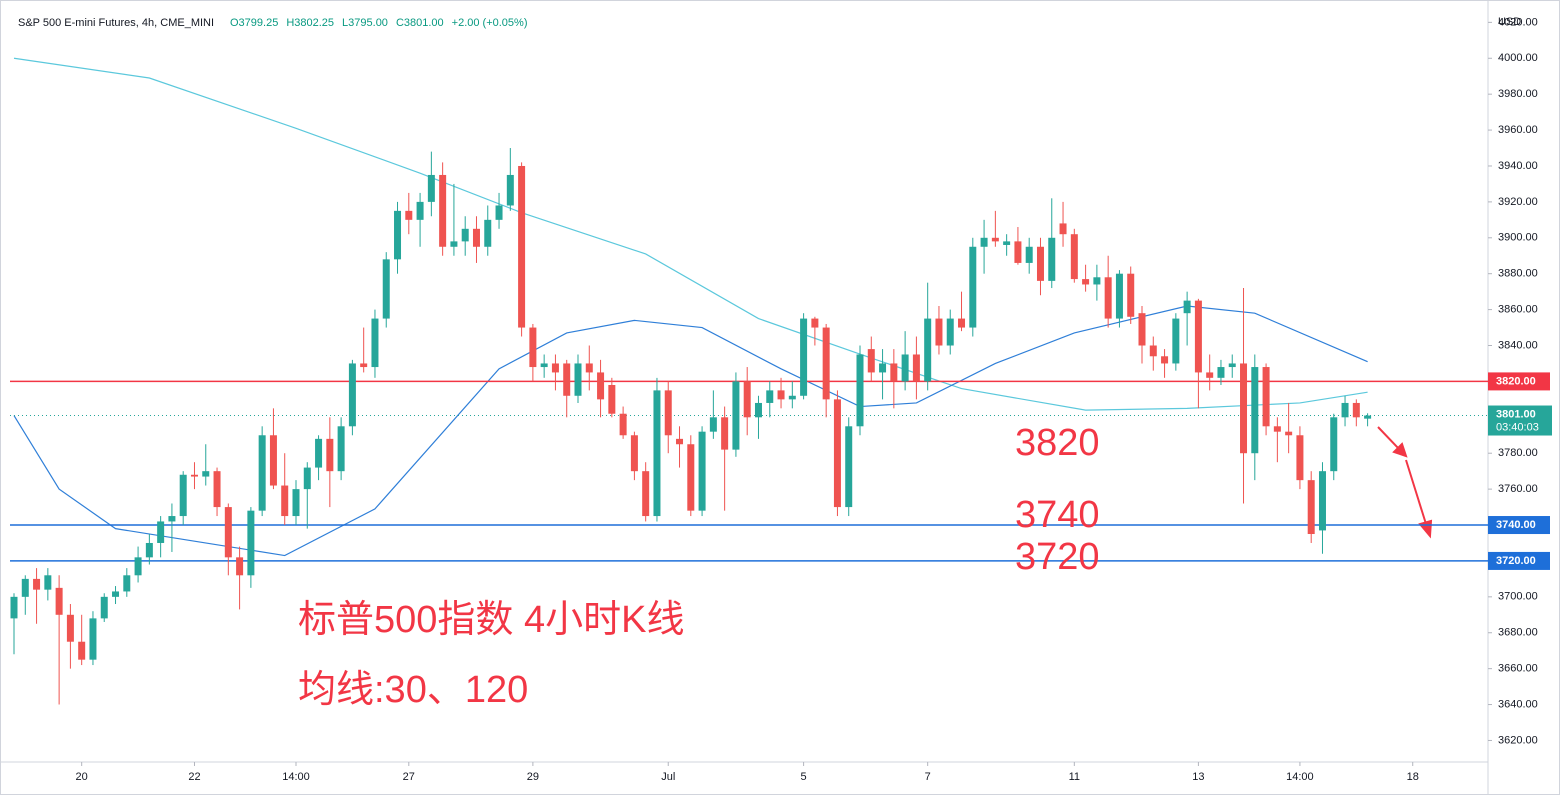 The width and height of the screenshot is (1560, 795). I want to click on annotation: 3740, so click(1057, 515).